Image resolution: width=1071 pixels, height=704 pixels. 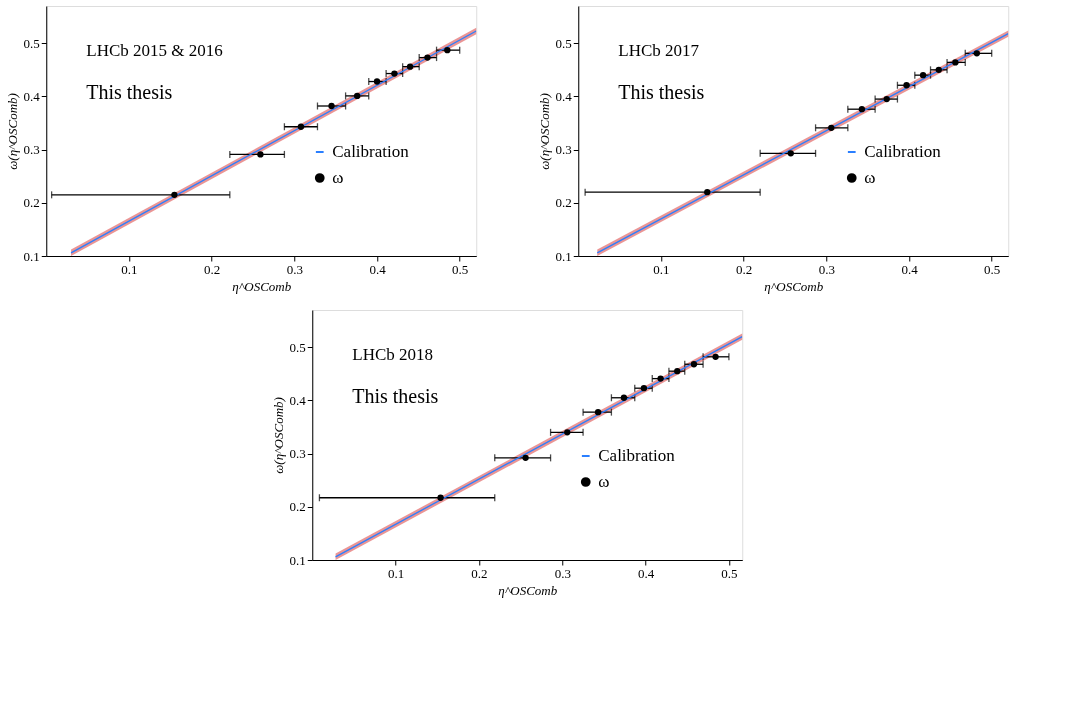 What do you see at coordinates (826, 269) in the screenshot?
I see `x-tick-label: 0.3` at bounding box center [826, 269].